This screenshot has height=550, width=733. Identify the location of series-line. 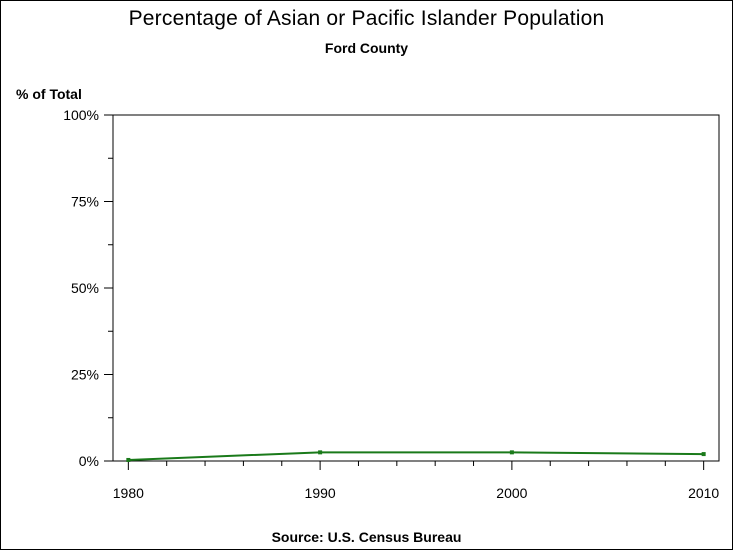
(416, 456).